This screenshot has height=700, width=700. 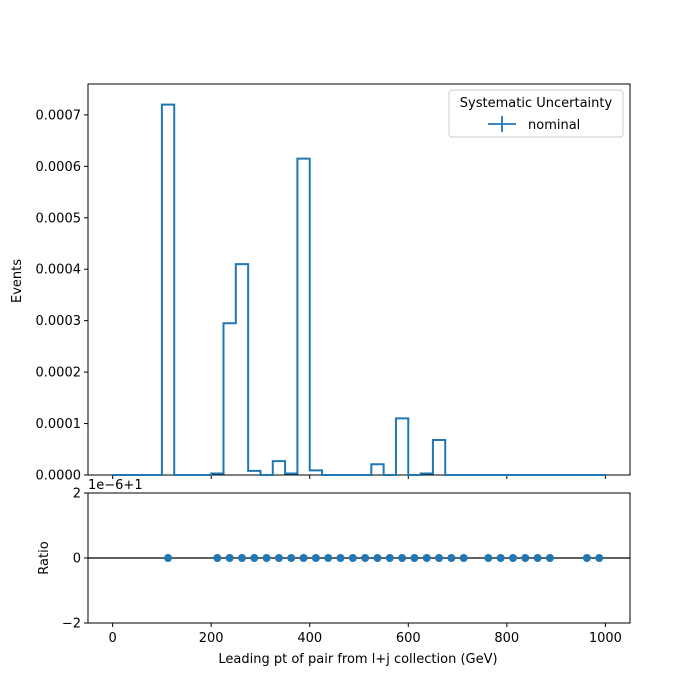 I want to click on ratio-points, so click(x=384, y=558).